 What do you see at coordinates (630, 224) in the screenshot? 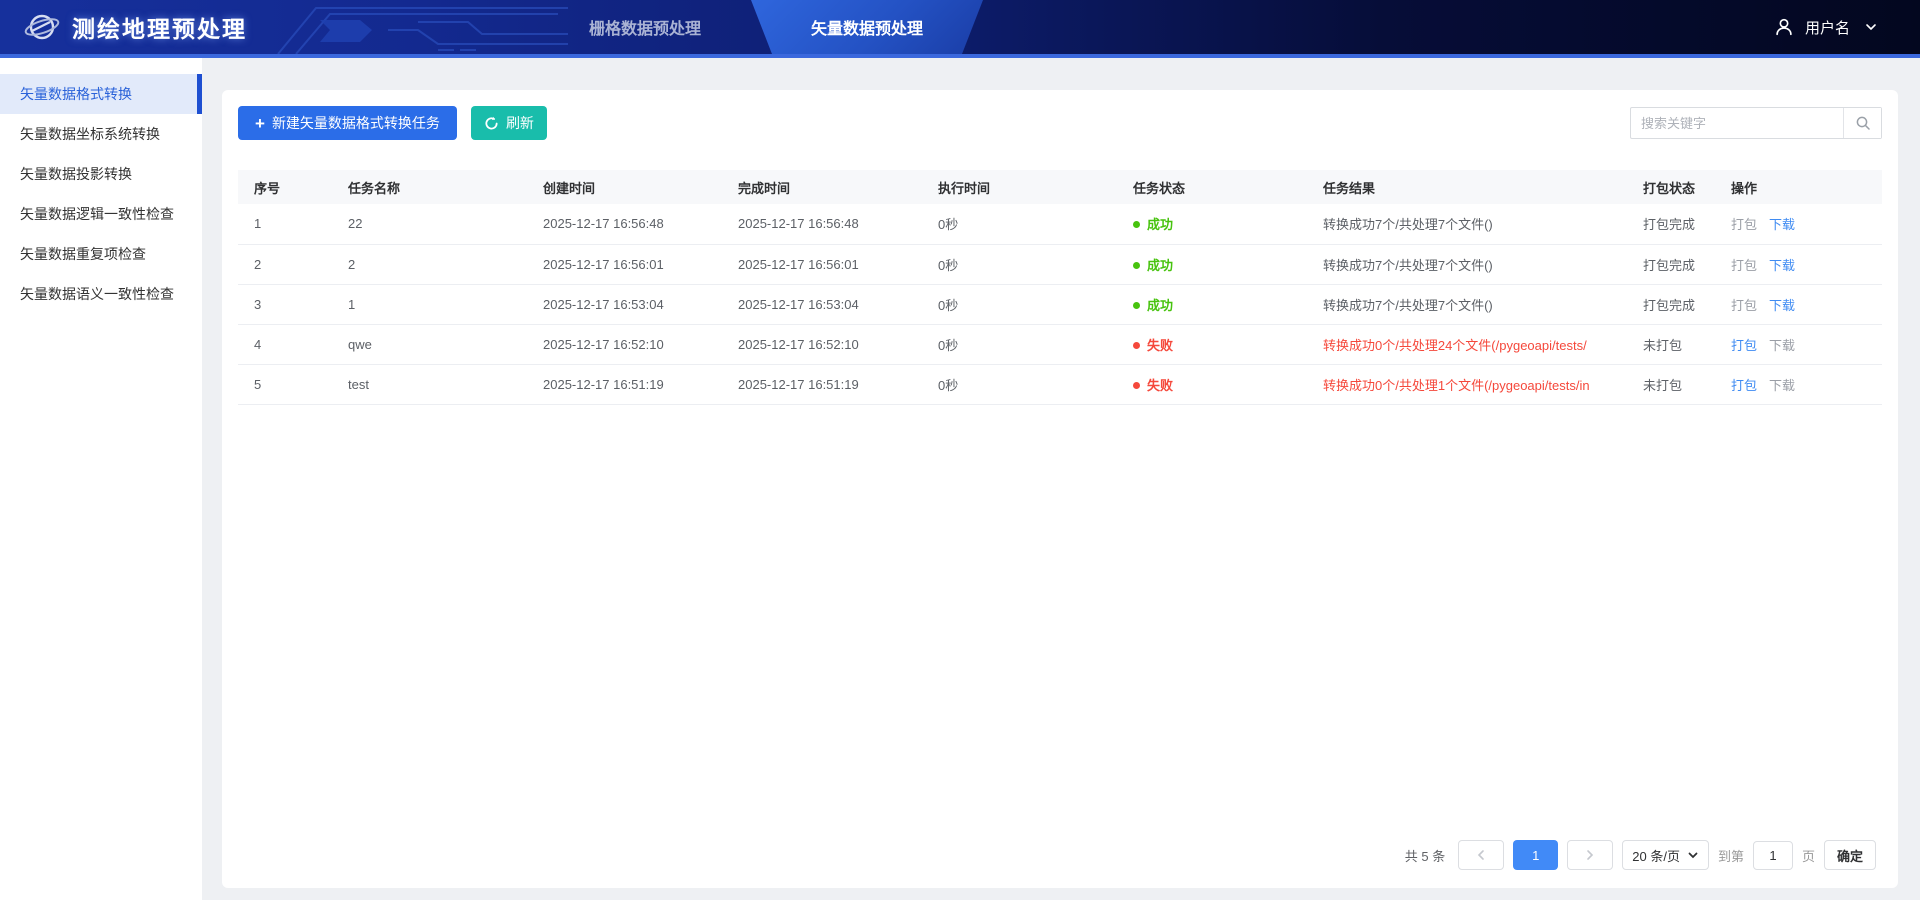
I see `cell-created-time: 2025-12-17 16:56:48` at bounding box center [630, 224].